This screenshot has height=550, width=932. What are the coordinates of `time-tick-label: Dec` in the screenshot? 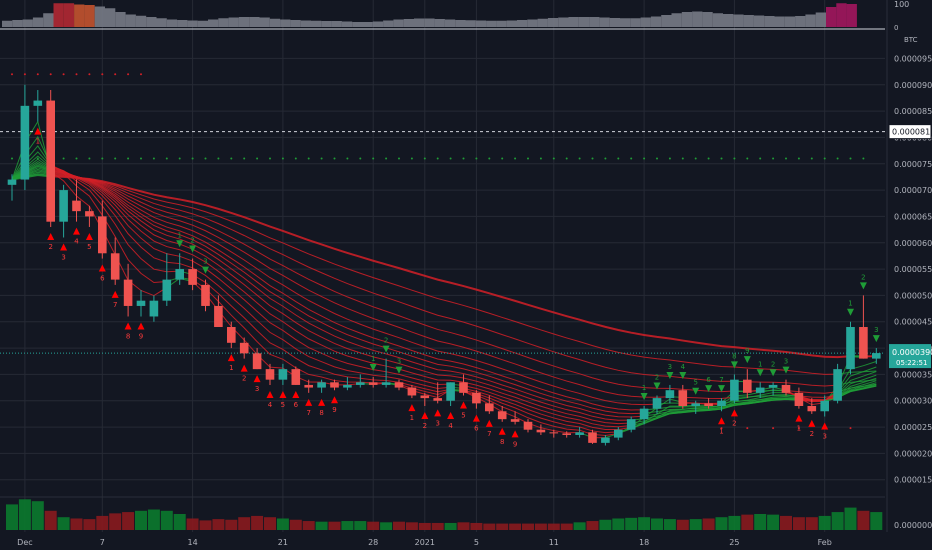 It's located at (24, 542).